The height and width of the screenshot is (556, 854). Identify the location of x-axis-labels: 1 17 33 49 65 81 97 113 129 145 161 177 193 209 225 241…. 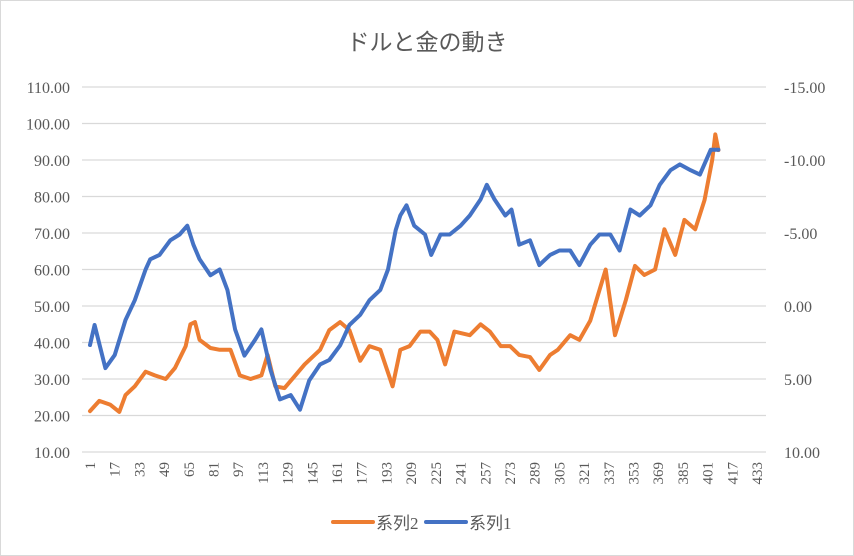
(424, 473).